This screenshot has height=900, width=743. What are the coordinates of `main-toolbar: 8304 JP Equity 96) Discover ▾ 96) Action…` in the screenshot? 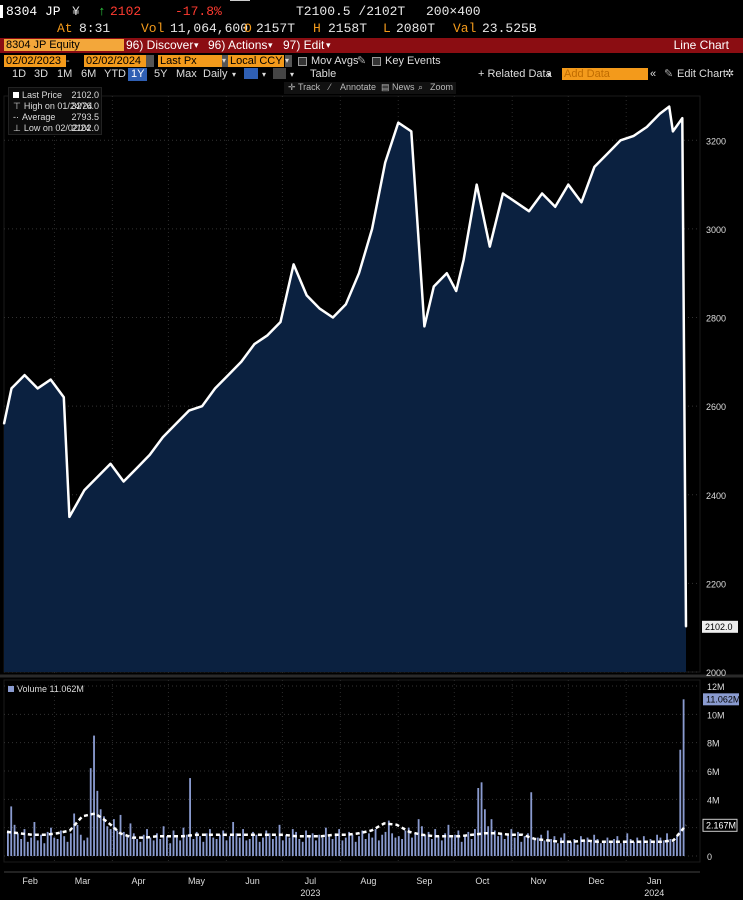 It's located at (371, 45).